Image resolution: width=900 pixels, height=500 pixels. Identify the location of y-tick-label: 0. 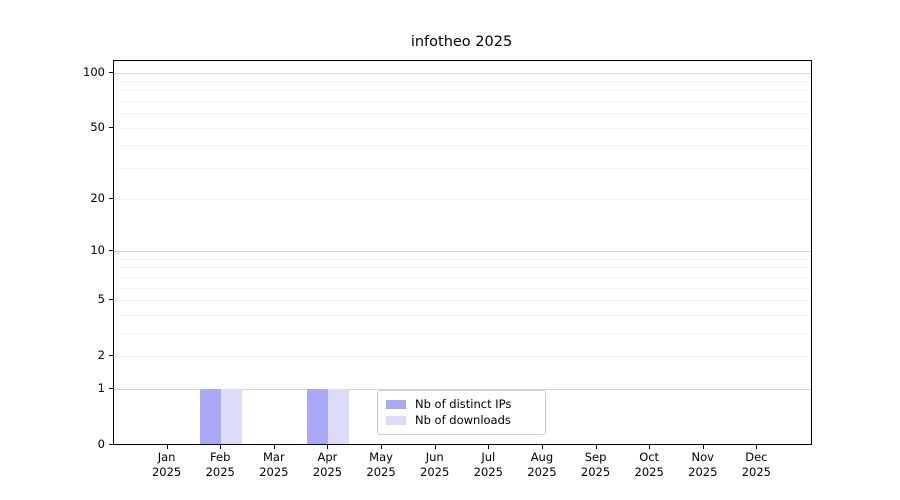
(101, 443).